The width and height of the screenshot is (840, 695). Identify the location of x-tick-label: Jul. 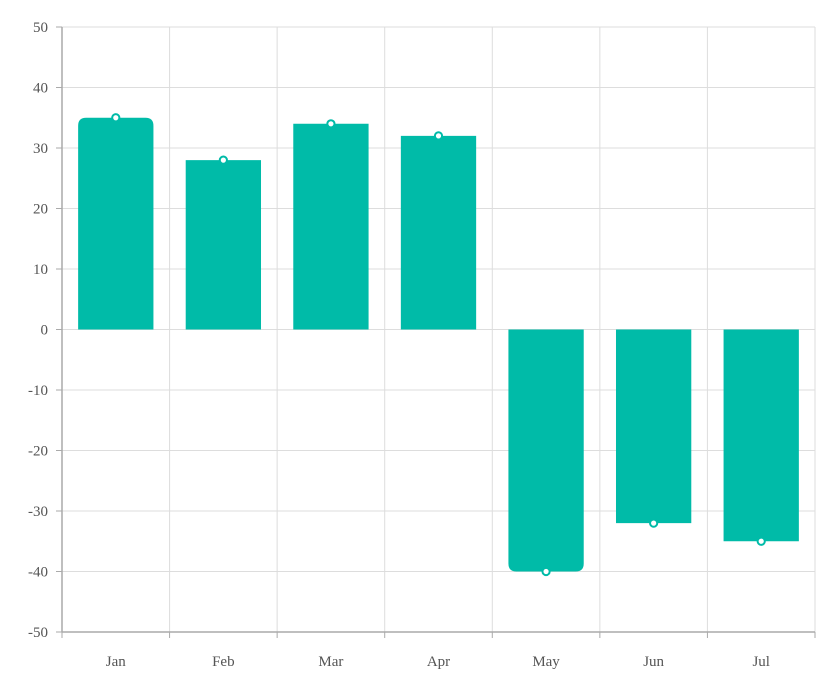
(761, 662).